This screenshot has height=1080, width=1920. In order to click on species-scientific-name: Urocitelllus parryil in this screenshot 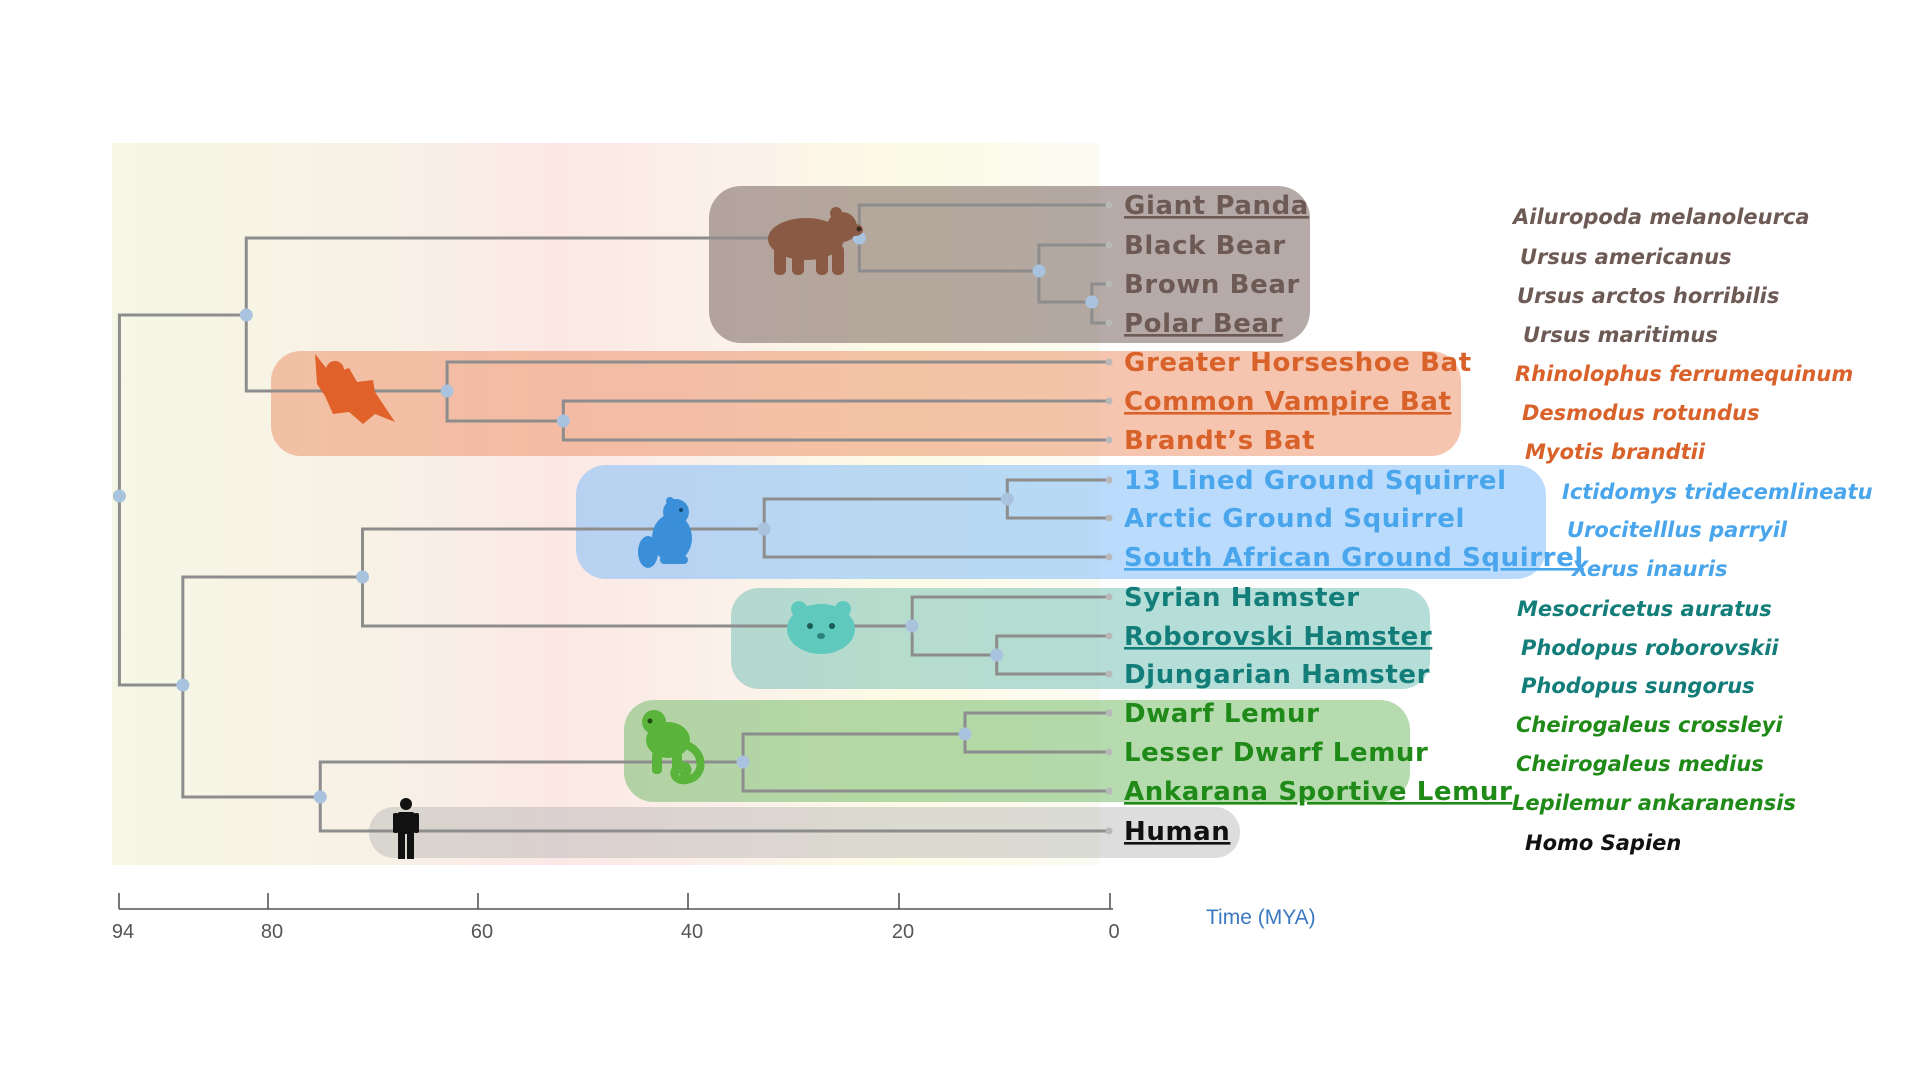, I will do `click(1677, 530)`.